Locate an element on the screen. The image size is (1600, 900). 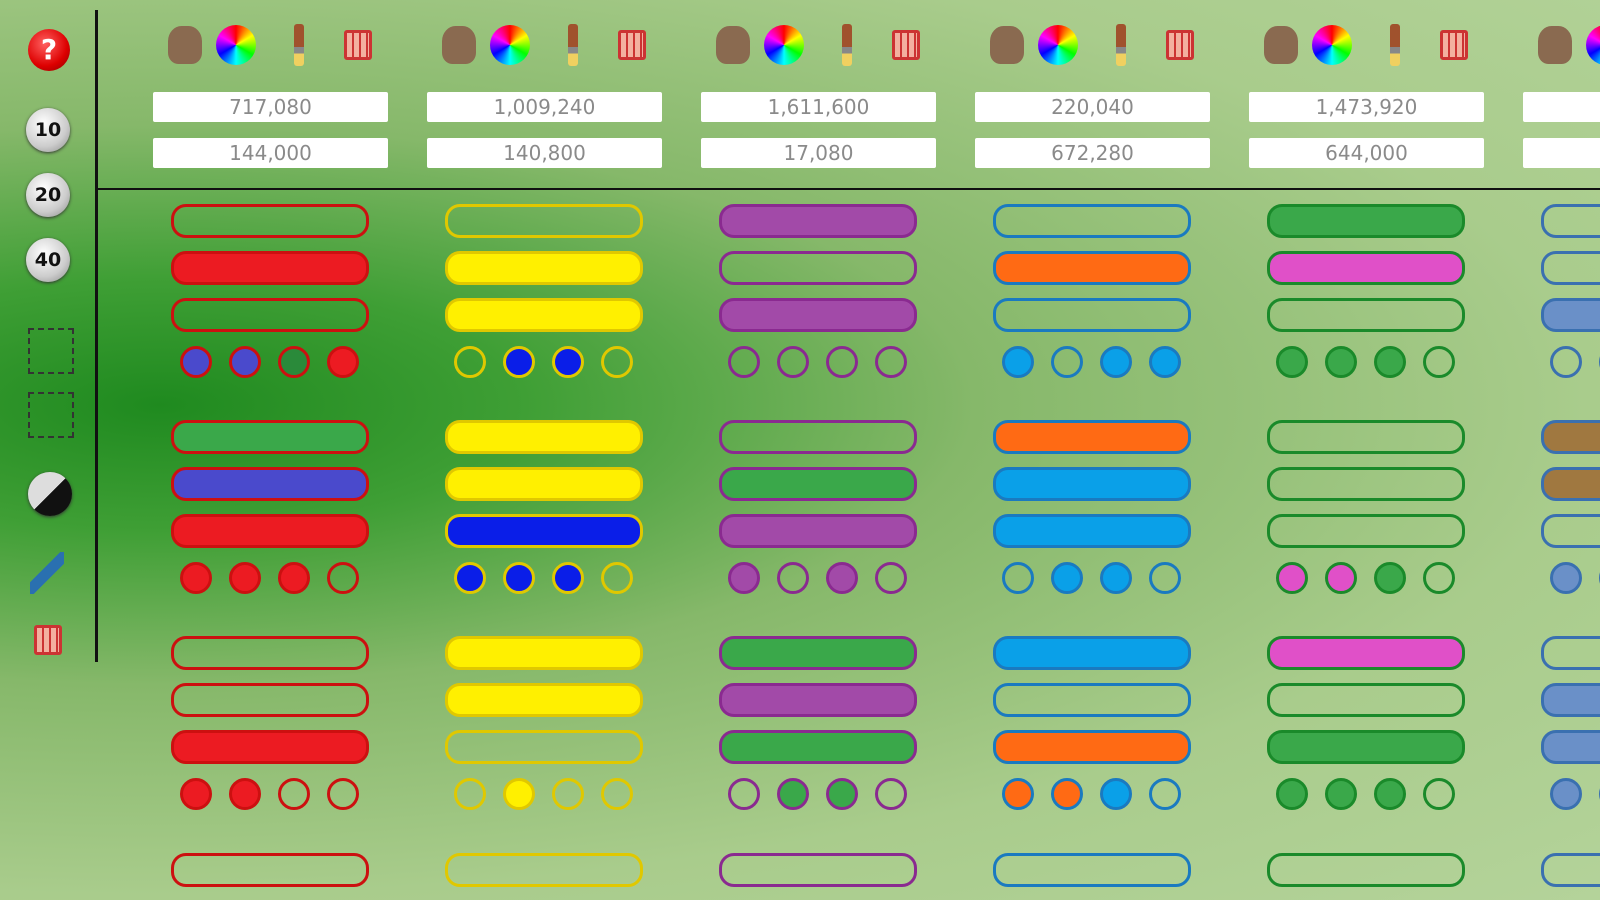
contrast-button is located at coordinates (50, 494).